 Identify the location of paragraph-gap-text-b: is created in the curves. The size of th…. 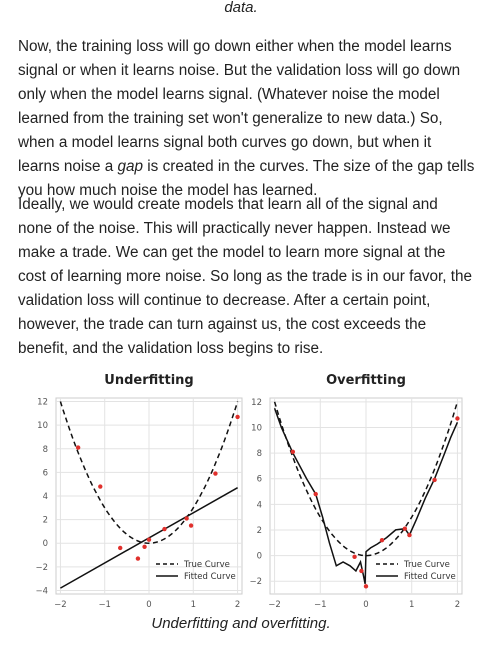
(246, 178).